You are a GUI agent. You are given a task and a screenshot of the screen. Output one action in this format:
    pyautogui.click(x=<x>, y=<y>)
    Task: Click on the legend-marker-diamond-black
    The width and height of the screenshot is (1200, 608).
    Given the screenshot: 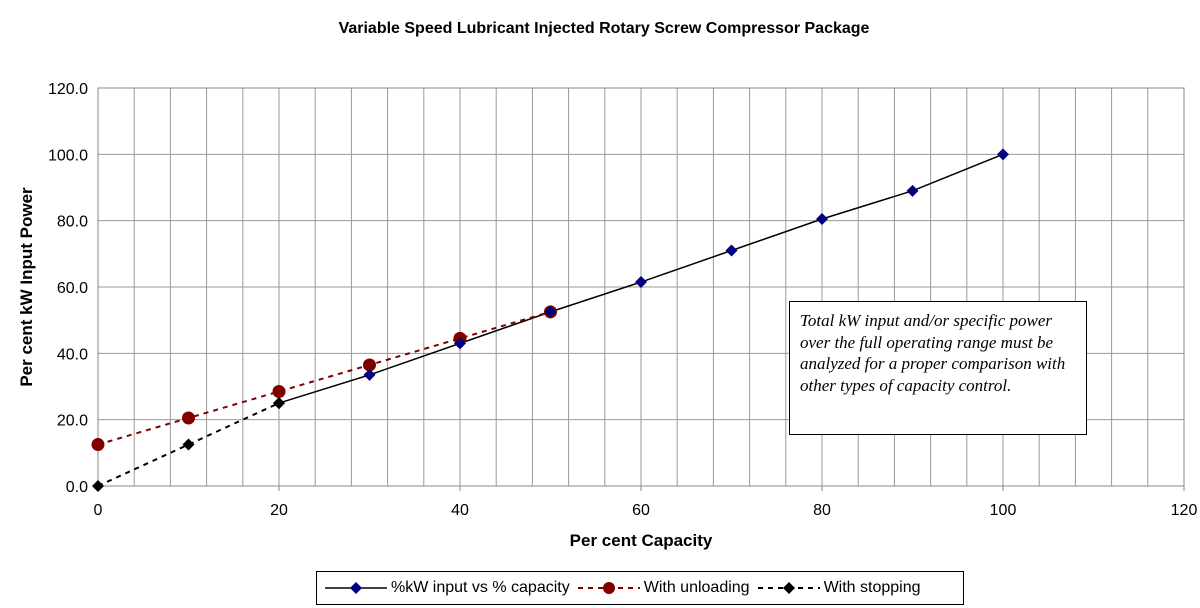 What is the action you would take?
    pyautogui.click(x=788, y=588)
    